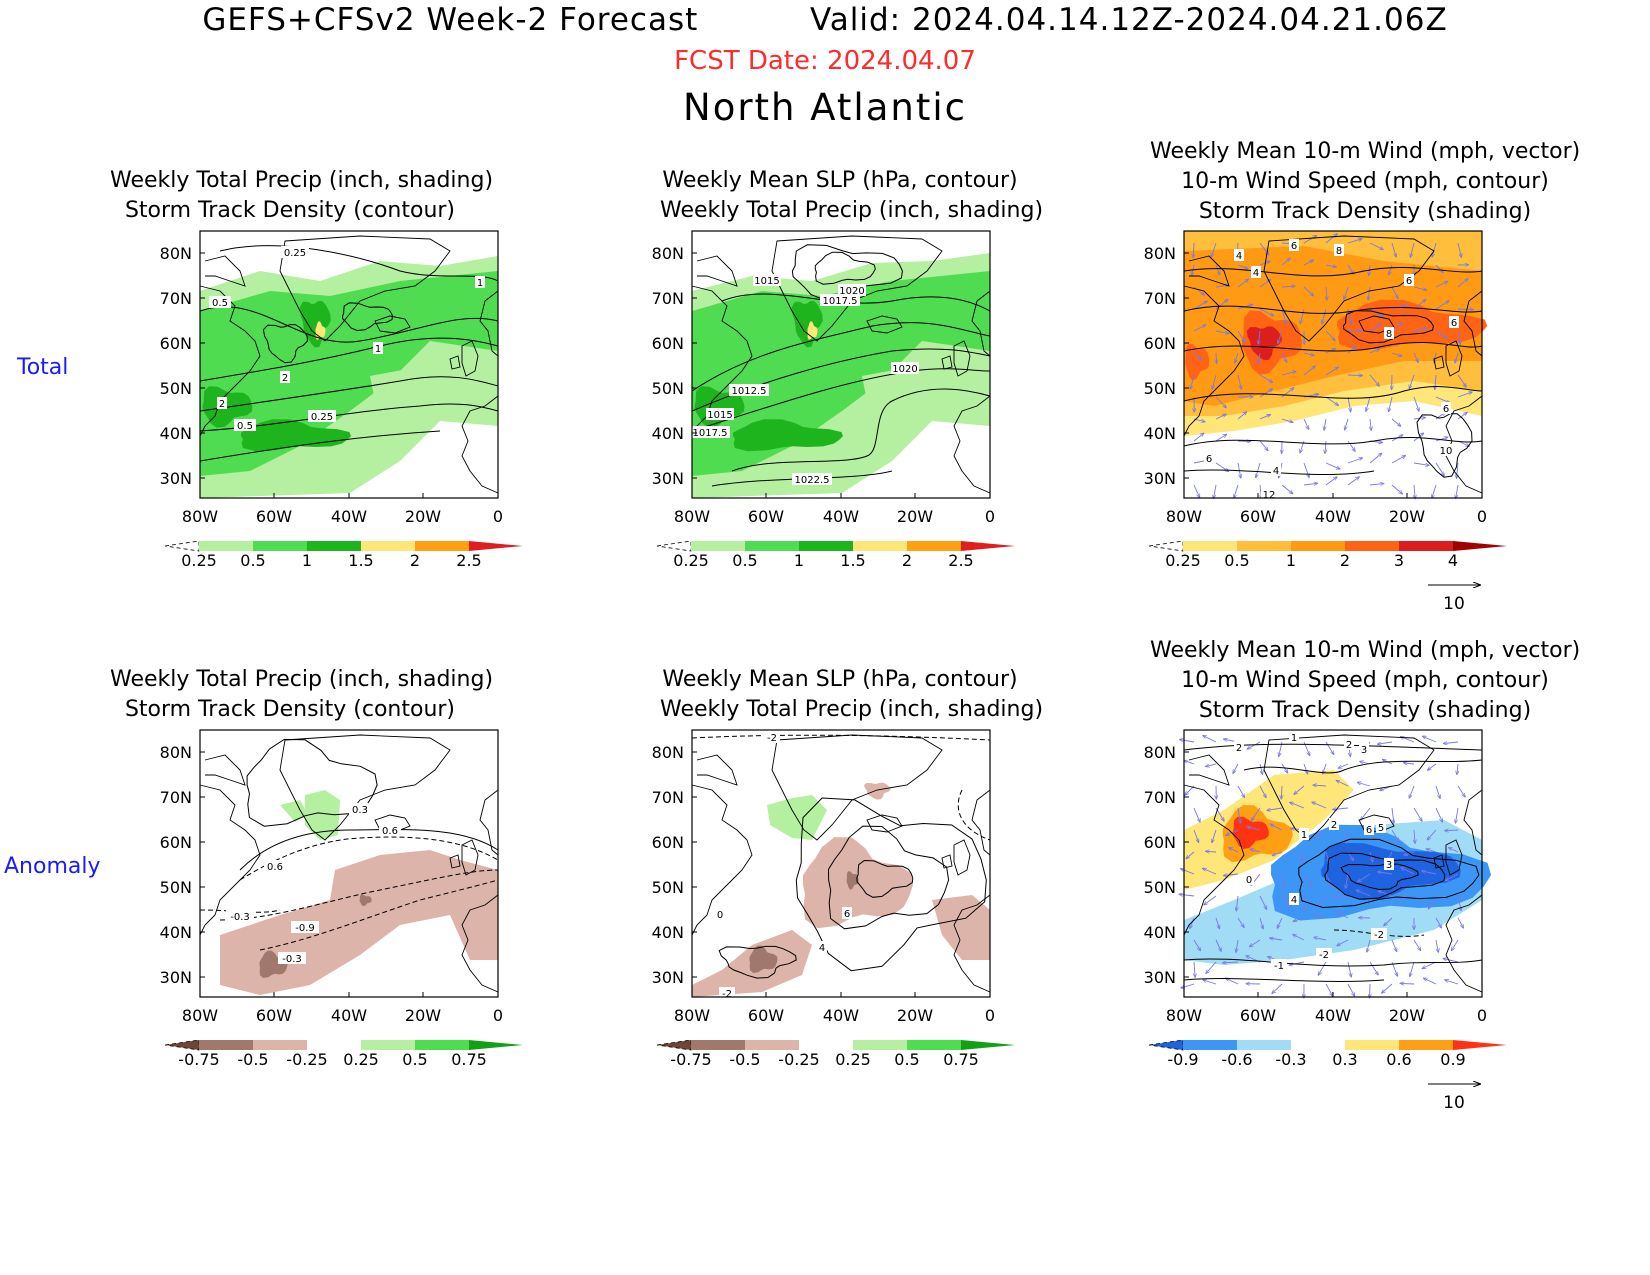 This screenshot has height=1275, width=1650. I want to click on lat-tick-label: 30N, so click(1160, 977).